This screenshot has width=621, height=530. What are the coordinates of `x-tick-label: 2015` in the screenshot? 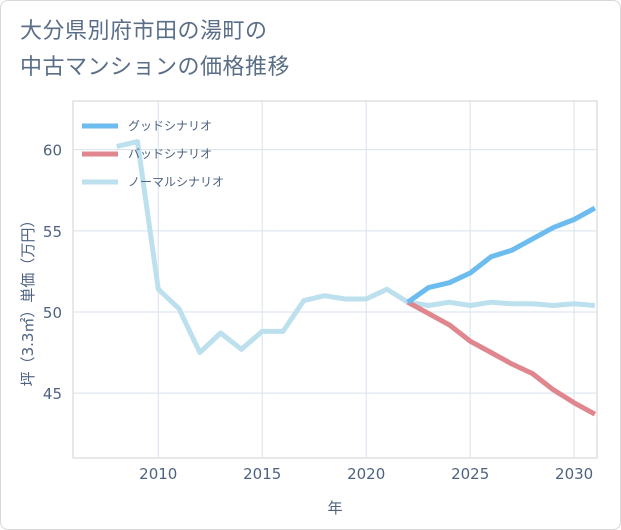 It's located at (262, 474).